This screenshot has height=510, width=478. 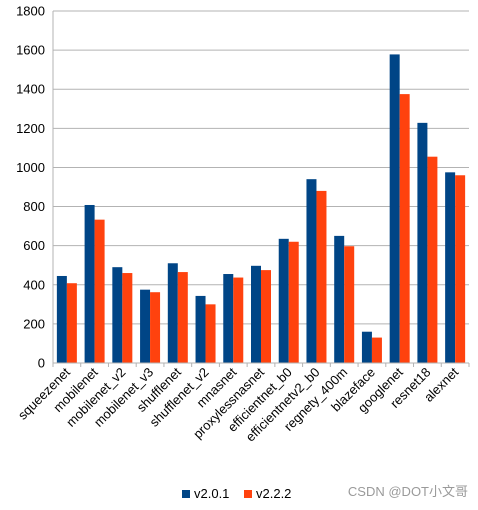 What do you see at coordinates (210, 333) in the screenshot?
I see `bar-v2-2-2-shufflenet-v2` at bounding box center [210, 333].